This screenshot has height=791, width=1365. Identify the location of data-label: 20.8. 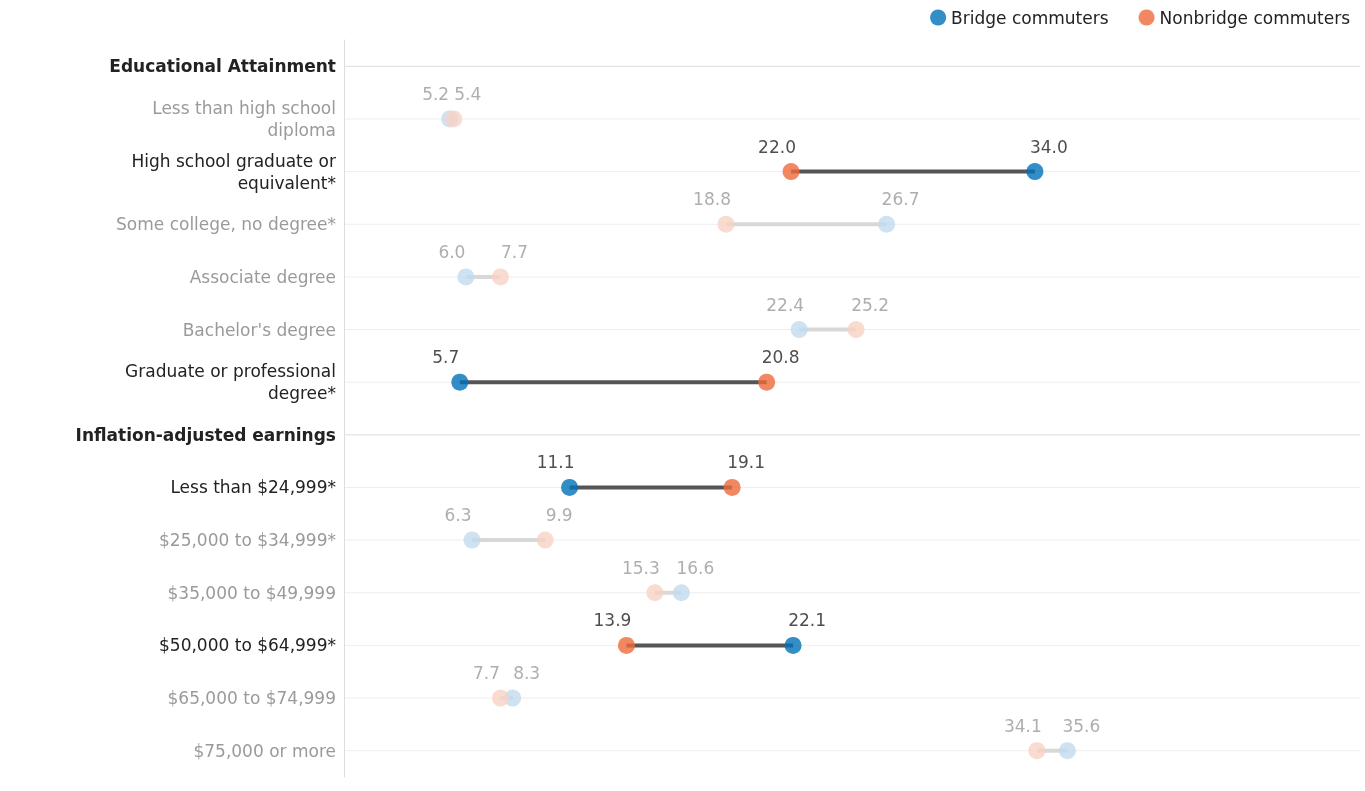
(780, 357).